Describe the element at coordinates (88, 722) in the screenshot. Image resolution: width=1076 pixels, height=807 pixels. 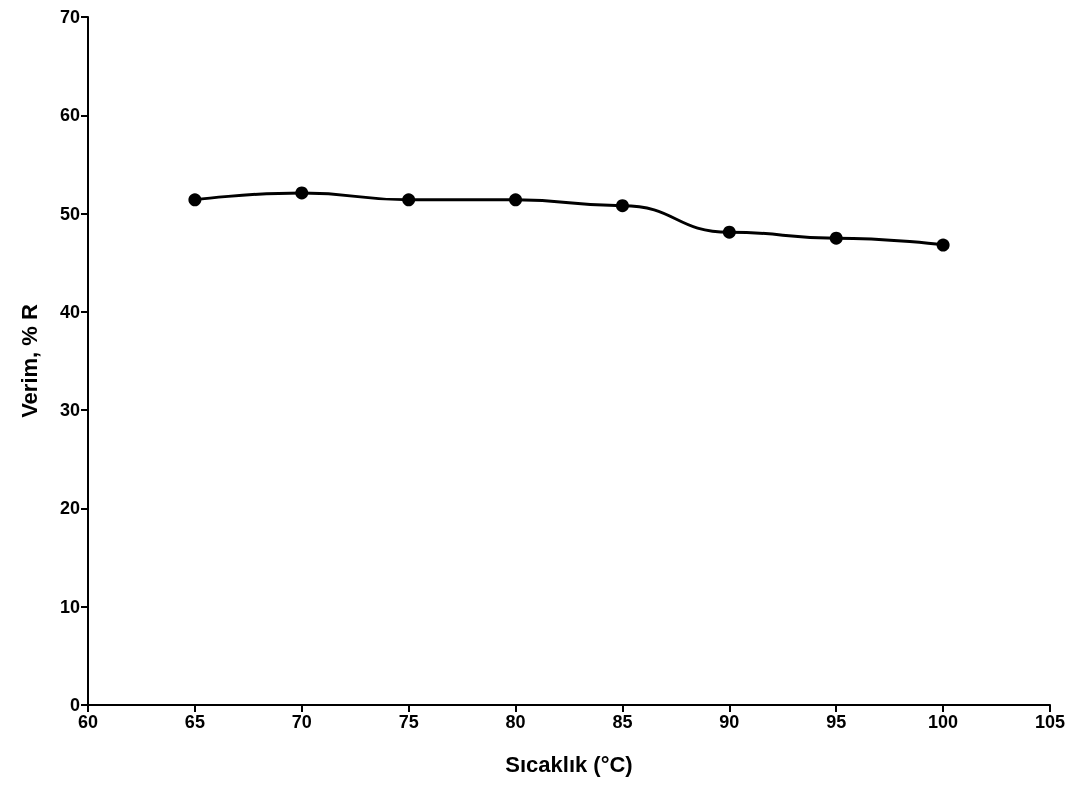
I see `x-tick-label: 60` at that location.